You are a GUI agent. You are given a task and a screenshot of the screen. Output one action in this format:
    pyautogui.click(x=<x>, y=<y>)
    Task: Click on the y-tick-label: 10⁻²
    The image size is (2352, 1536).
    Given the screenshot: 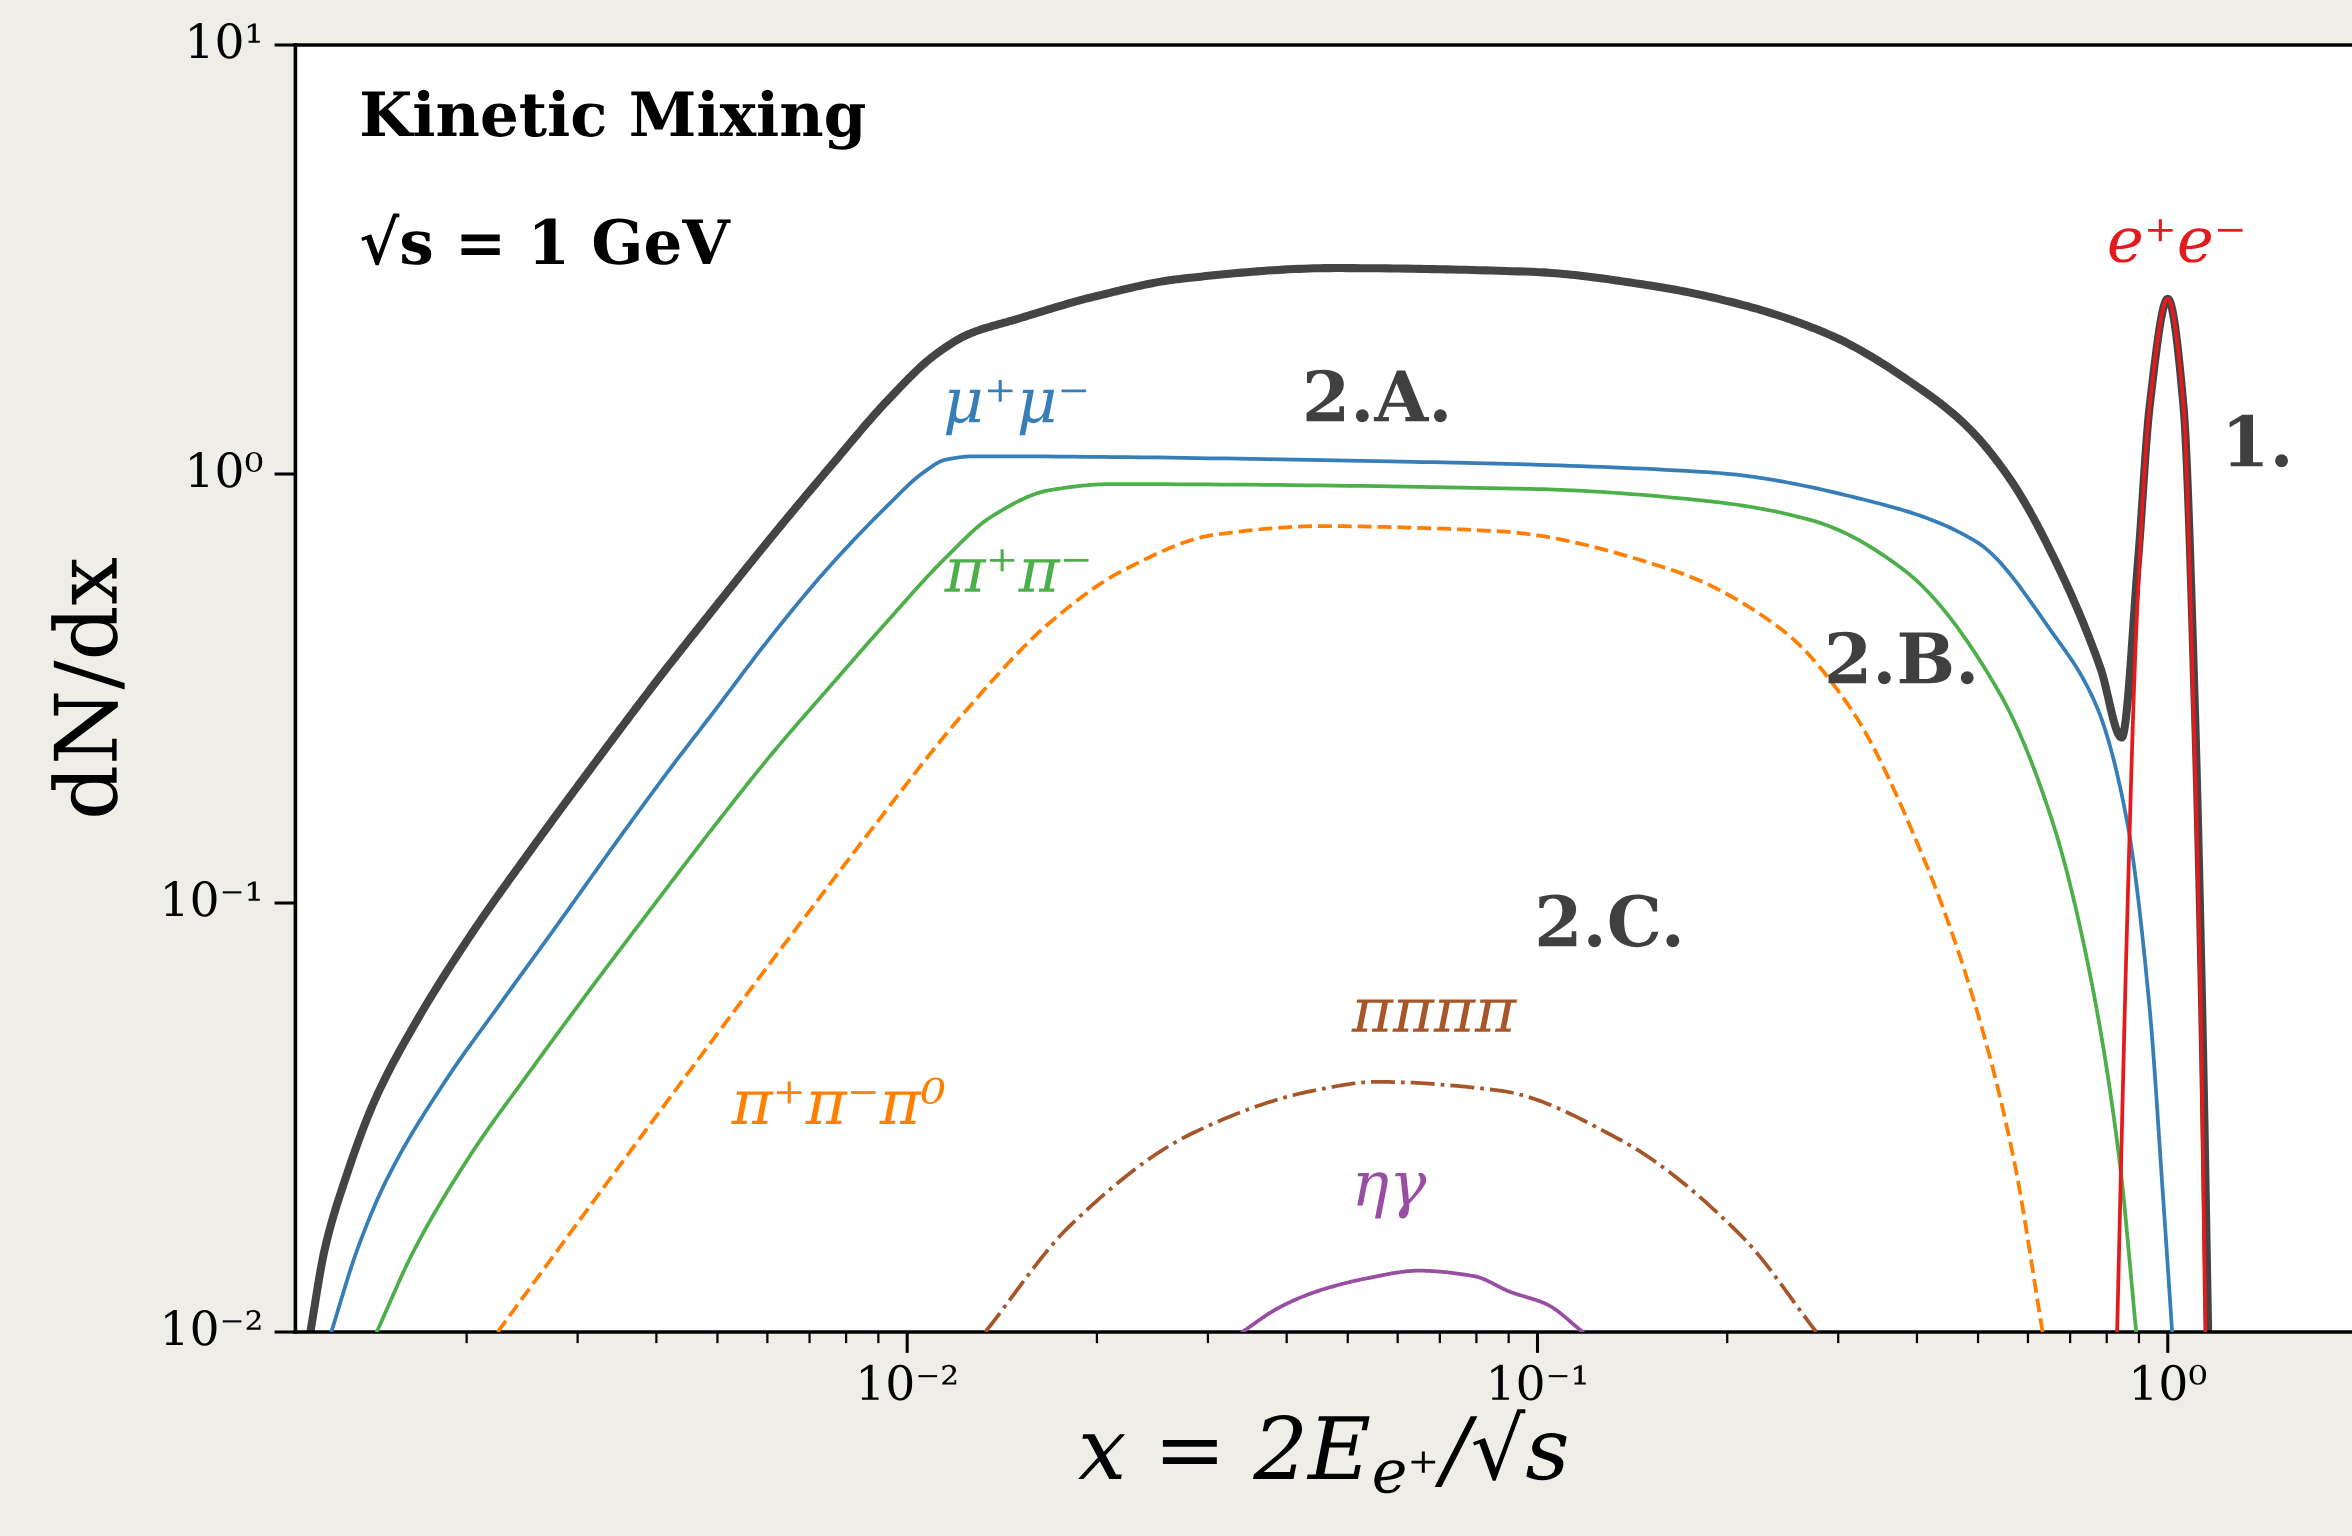 What is the action you would take?
    pyautogui.click(x=213, y=1328)
    